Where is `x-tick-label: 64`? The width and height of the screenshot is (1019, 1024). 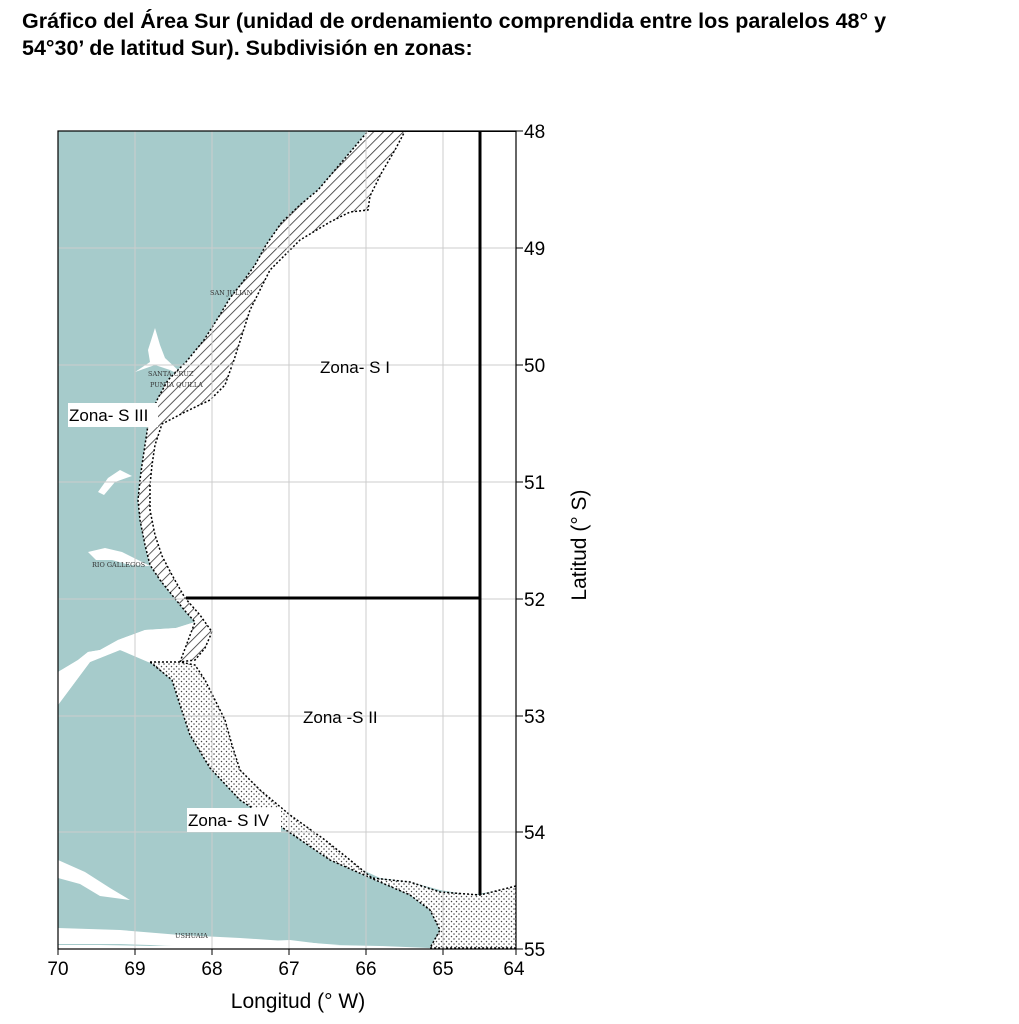
x-tick-label: 64 is located at coordinates (514, 969).